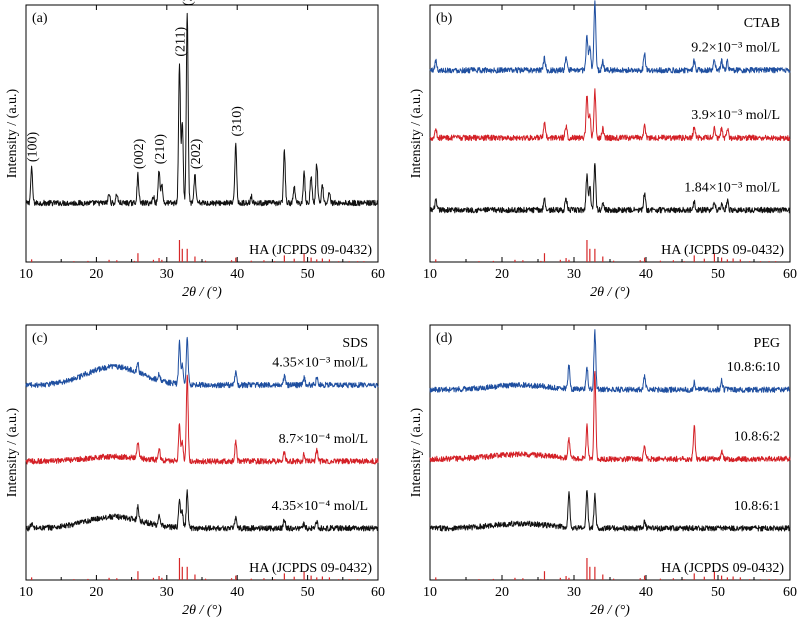 The height and width of the screenshot is (622, 800). Describe the element at coordinates (188, 3) in the screenshot. I see `peak-annotation: (300)` at that location.